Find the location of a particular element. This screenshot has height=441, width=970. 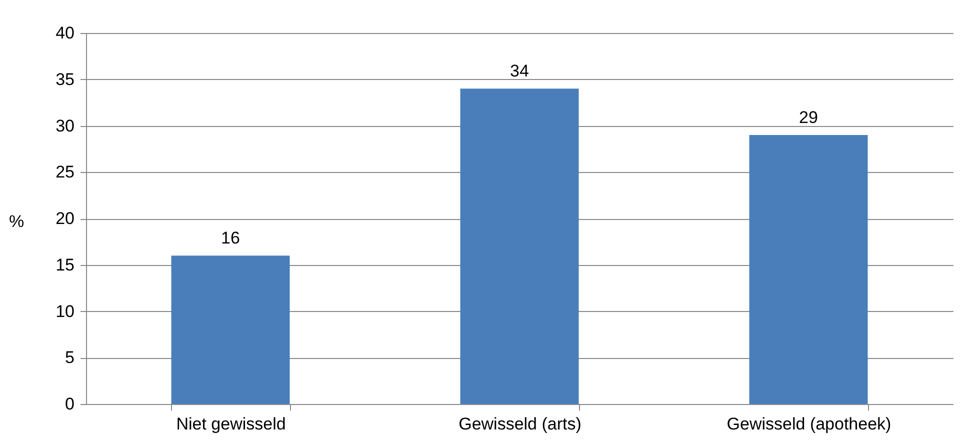

data-label: 16 is located at coordinates (230, 238).